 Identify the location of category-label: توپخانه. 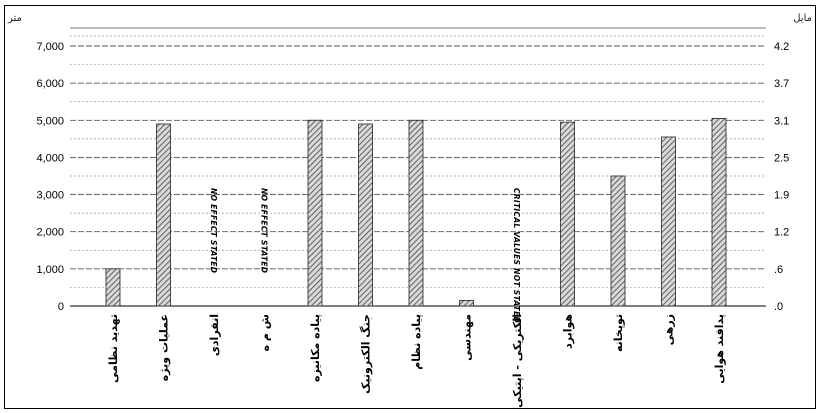
(618, 333).